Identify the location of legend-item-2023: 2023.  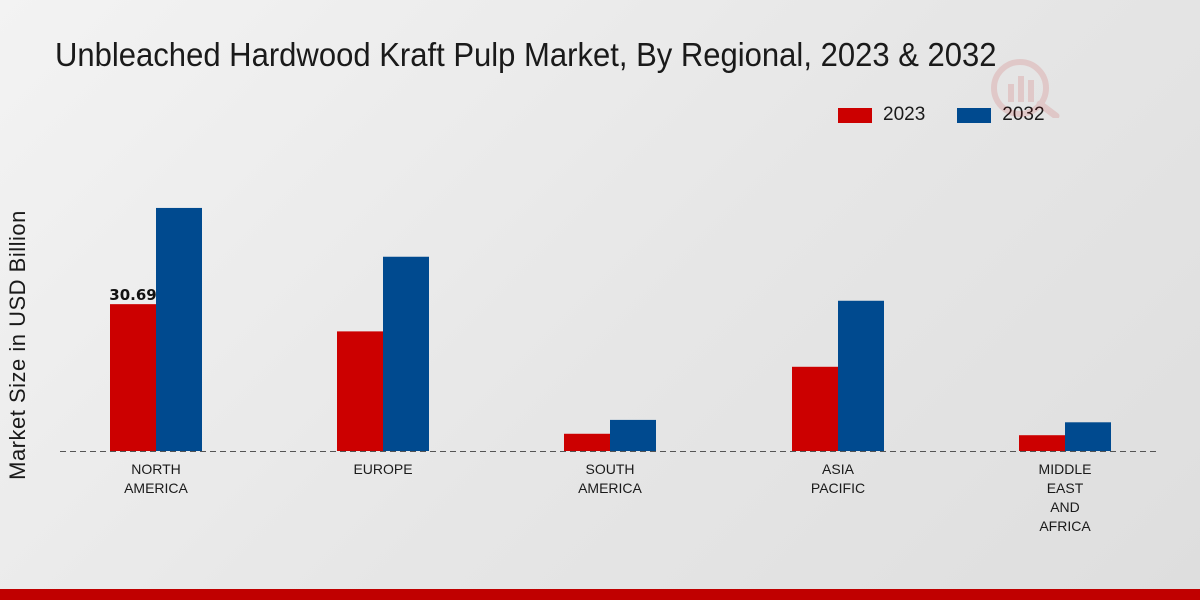
(881, 115).